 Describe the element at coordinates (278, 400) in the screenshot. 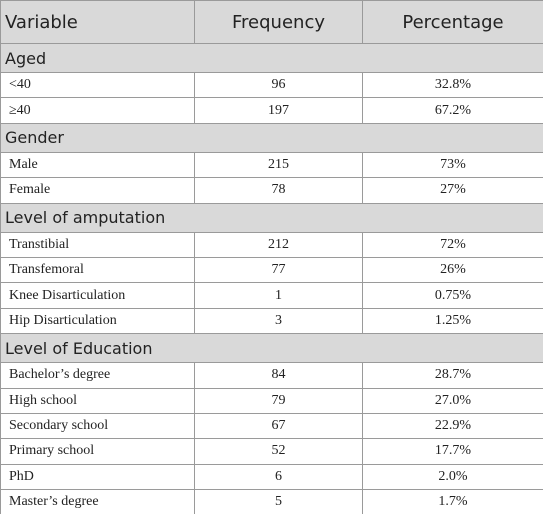

I see `frequency-cell: 79` at that location.